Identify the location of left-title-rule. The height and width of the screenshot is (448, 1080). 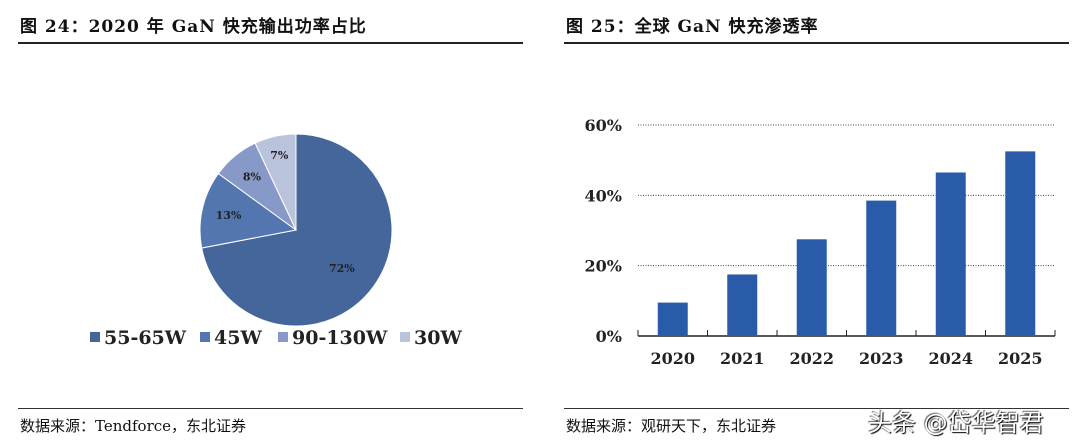
(270, 43).